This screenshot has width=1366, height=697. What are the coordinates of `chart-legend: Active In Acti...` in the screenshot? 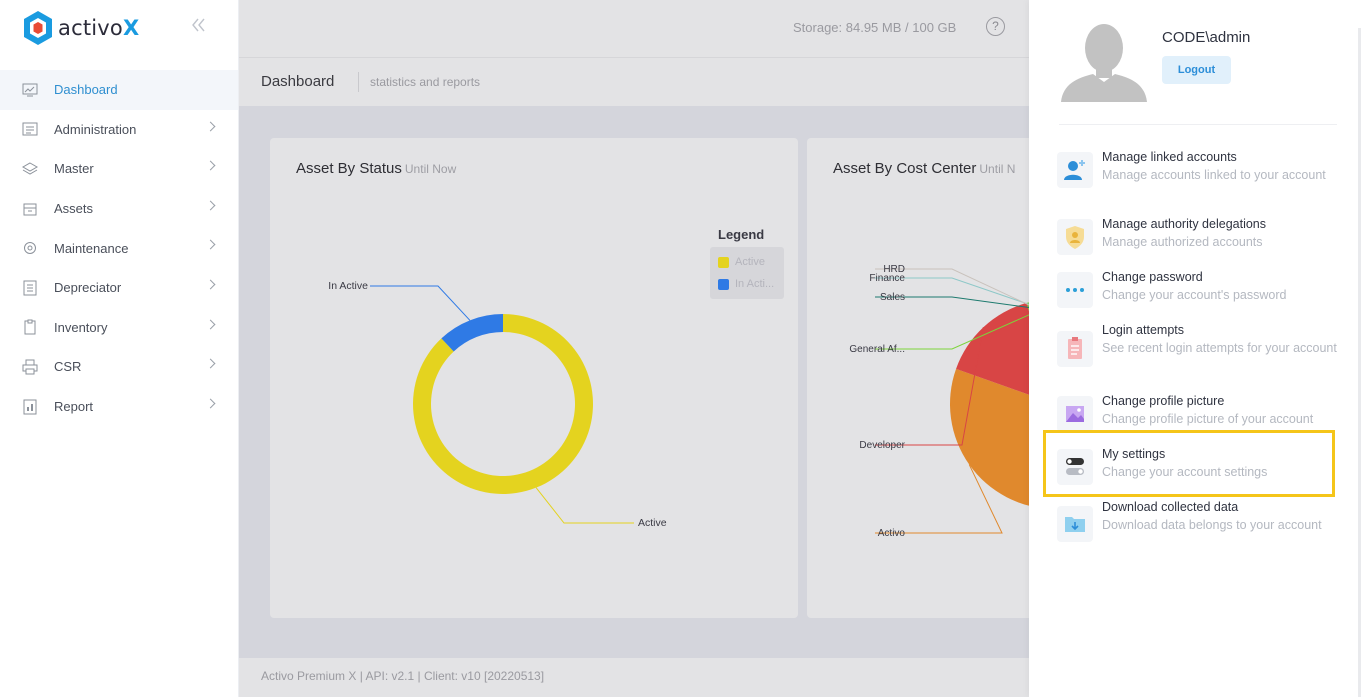 It's located at (747, 273).